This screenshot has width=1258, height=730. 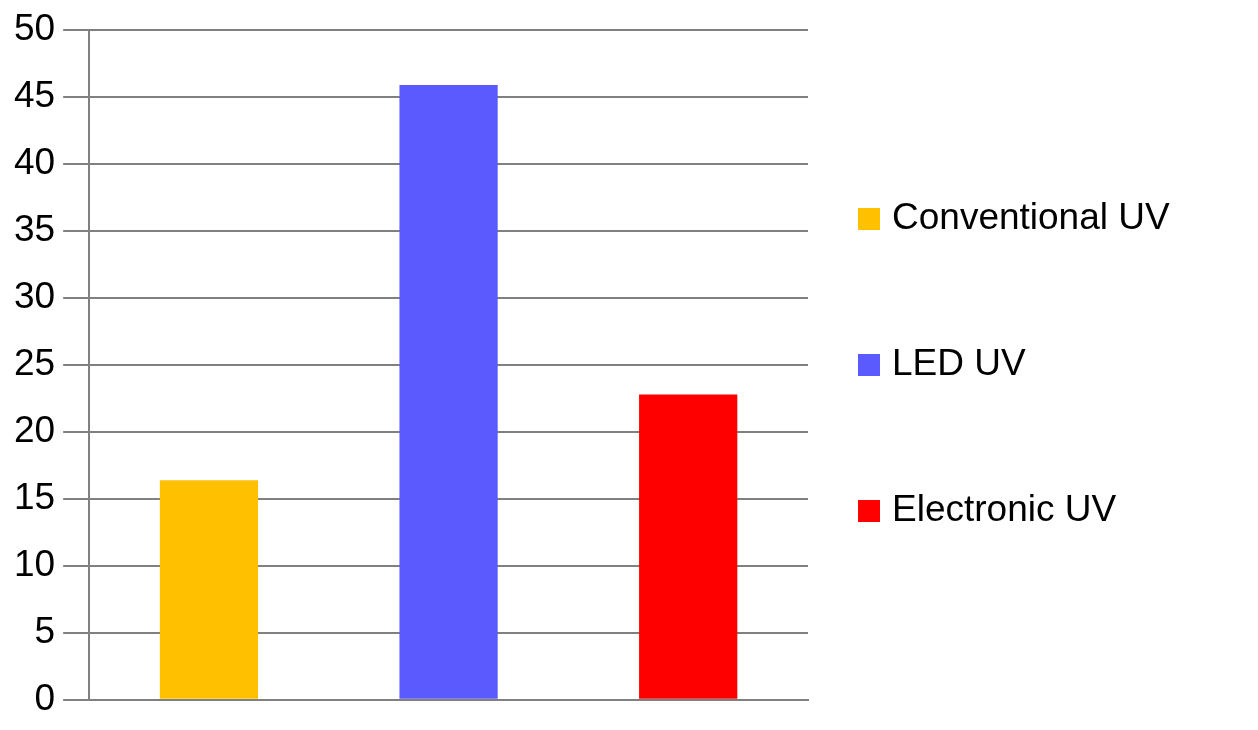 I want to click on y-tick-label: 30, so click(x=35, y=296).